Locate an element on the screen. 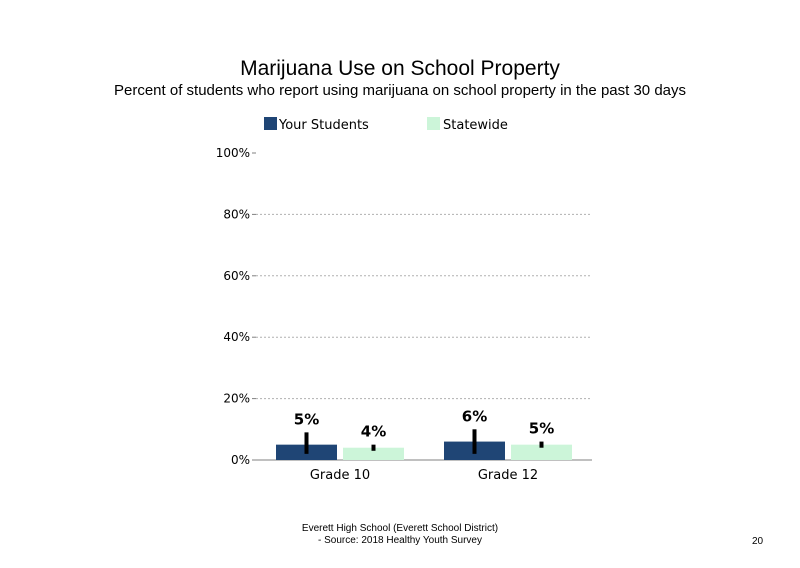 The height and width of the screenshot is (568, 800). y-tick-label: 40% is located at coordinates (236, 337).